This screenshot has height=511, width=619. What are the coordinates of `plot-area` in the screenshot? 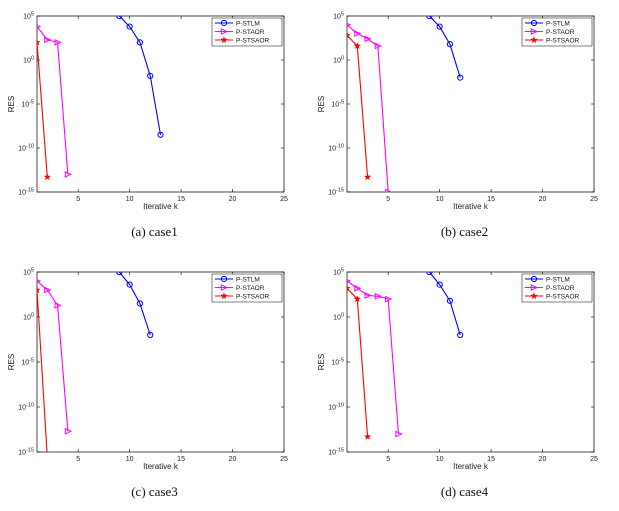 It's located at (405, 104).